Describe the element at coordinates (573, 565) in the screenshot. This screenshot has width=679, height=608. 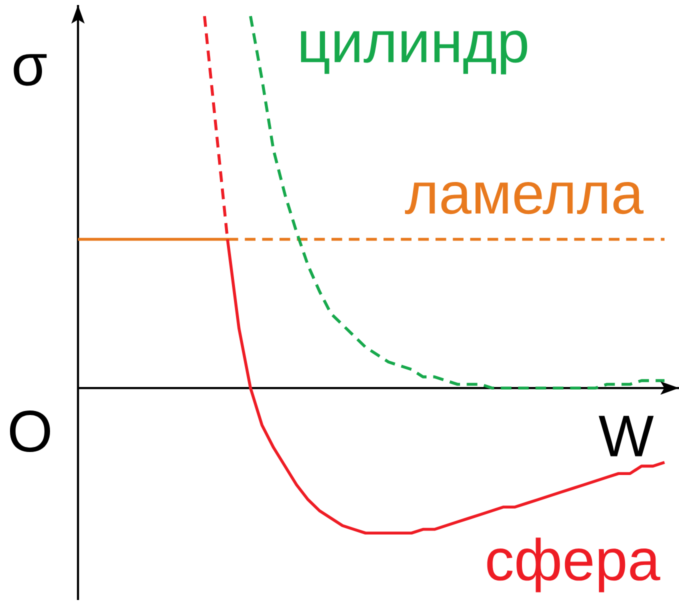
I see `series-label: сфера` at that location.